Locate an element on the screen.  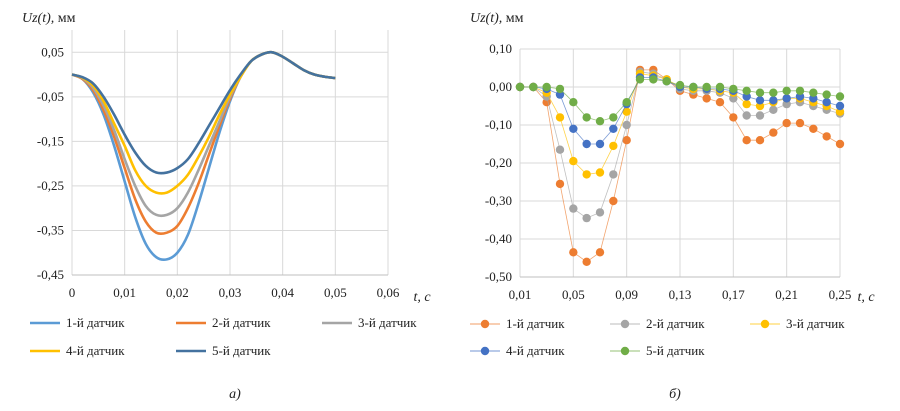
x-tick-label: 0,04 is located at coordinates (282, 292).